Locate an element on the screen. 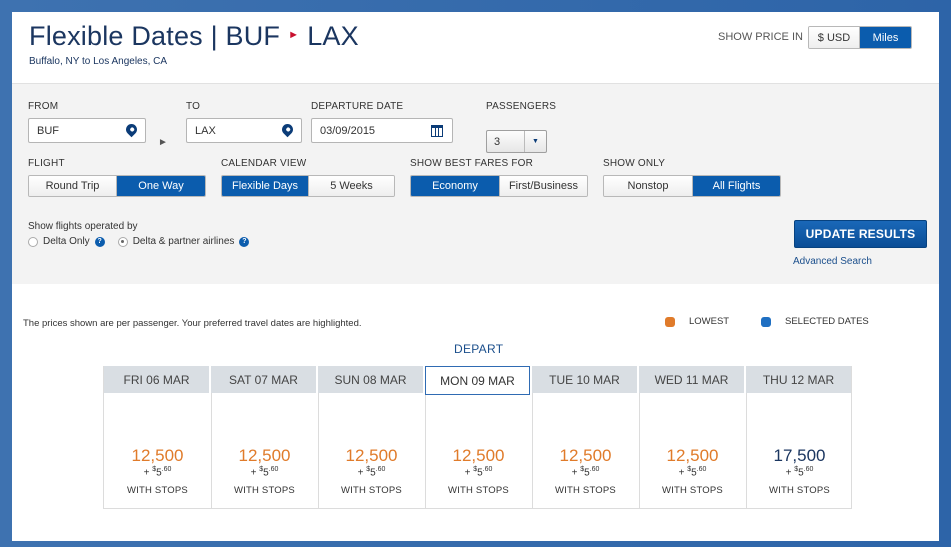 The image size is (951, 547). economy-option: Economy is located at coordinates (455, 186).